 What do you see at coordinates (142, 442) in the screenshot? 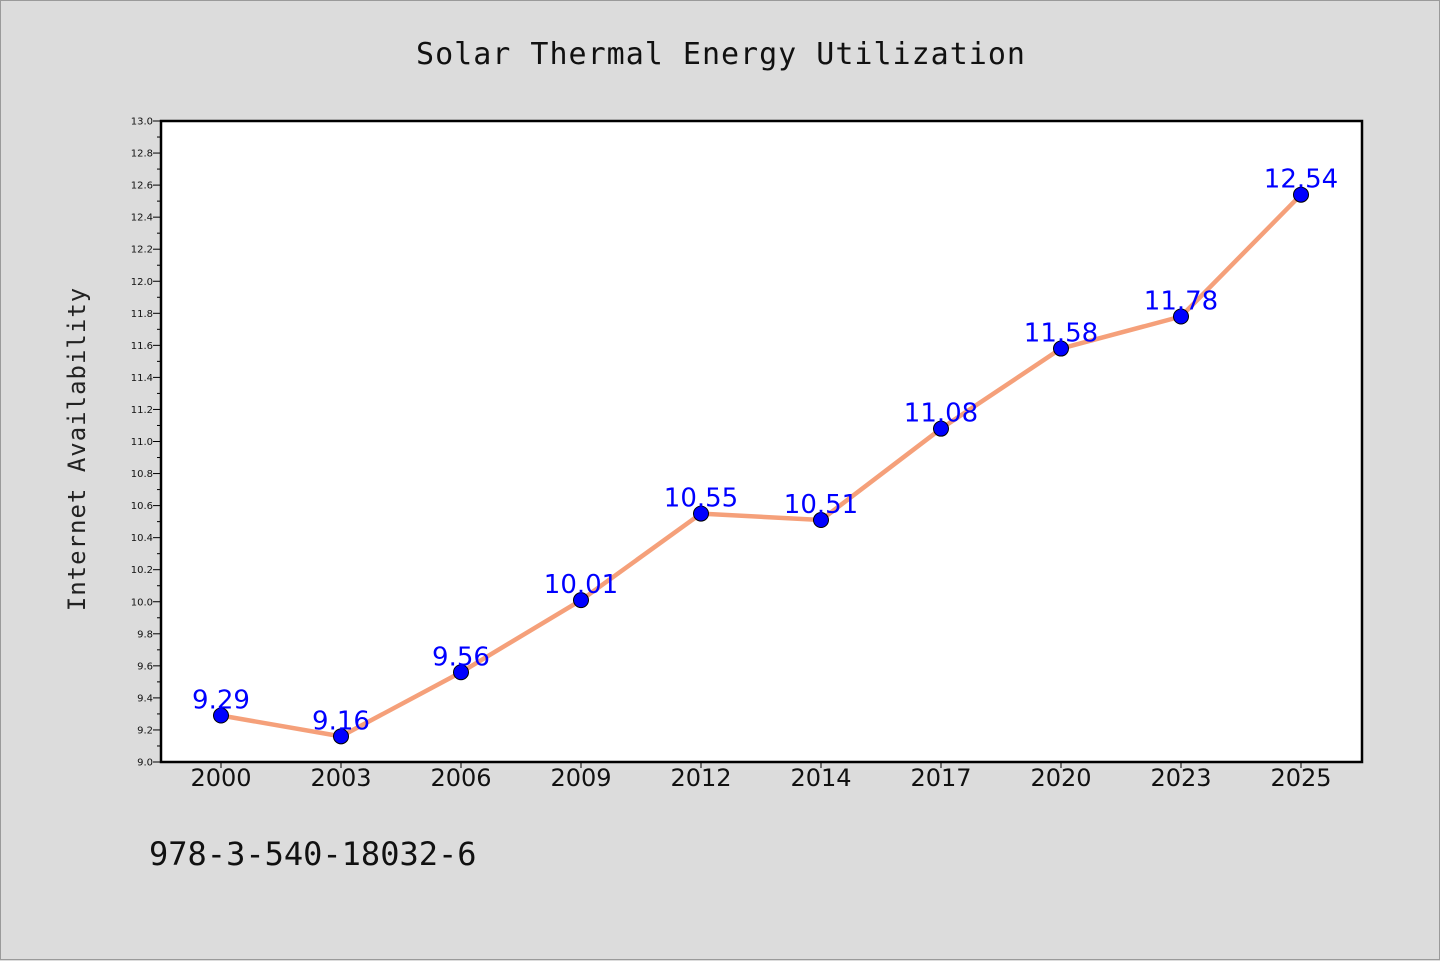
I see `y-tick-label: 11.0` at bounding box center [142, 442].